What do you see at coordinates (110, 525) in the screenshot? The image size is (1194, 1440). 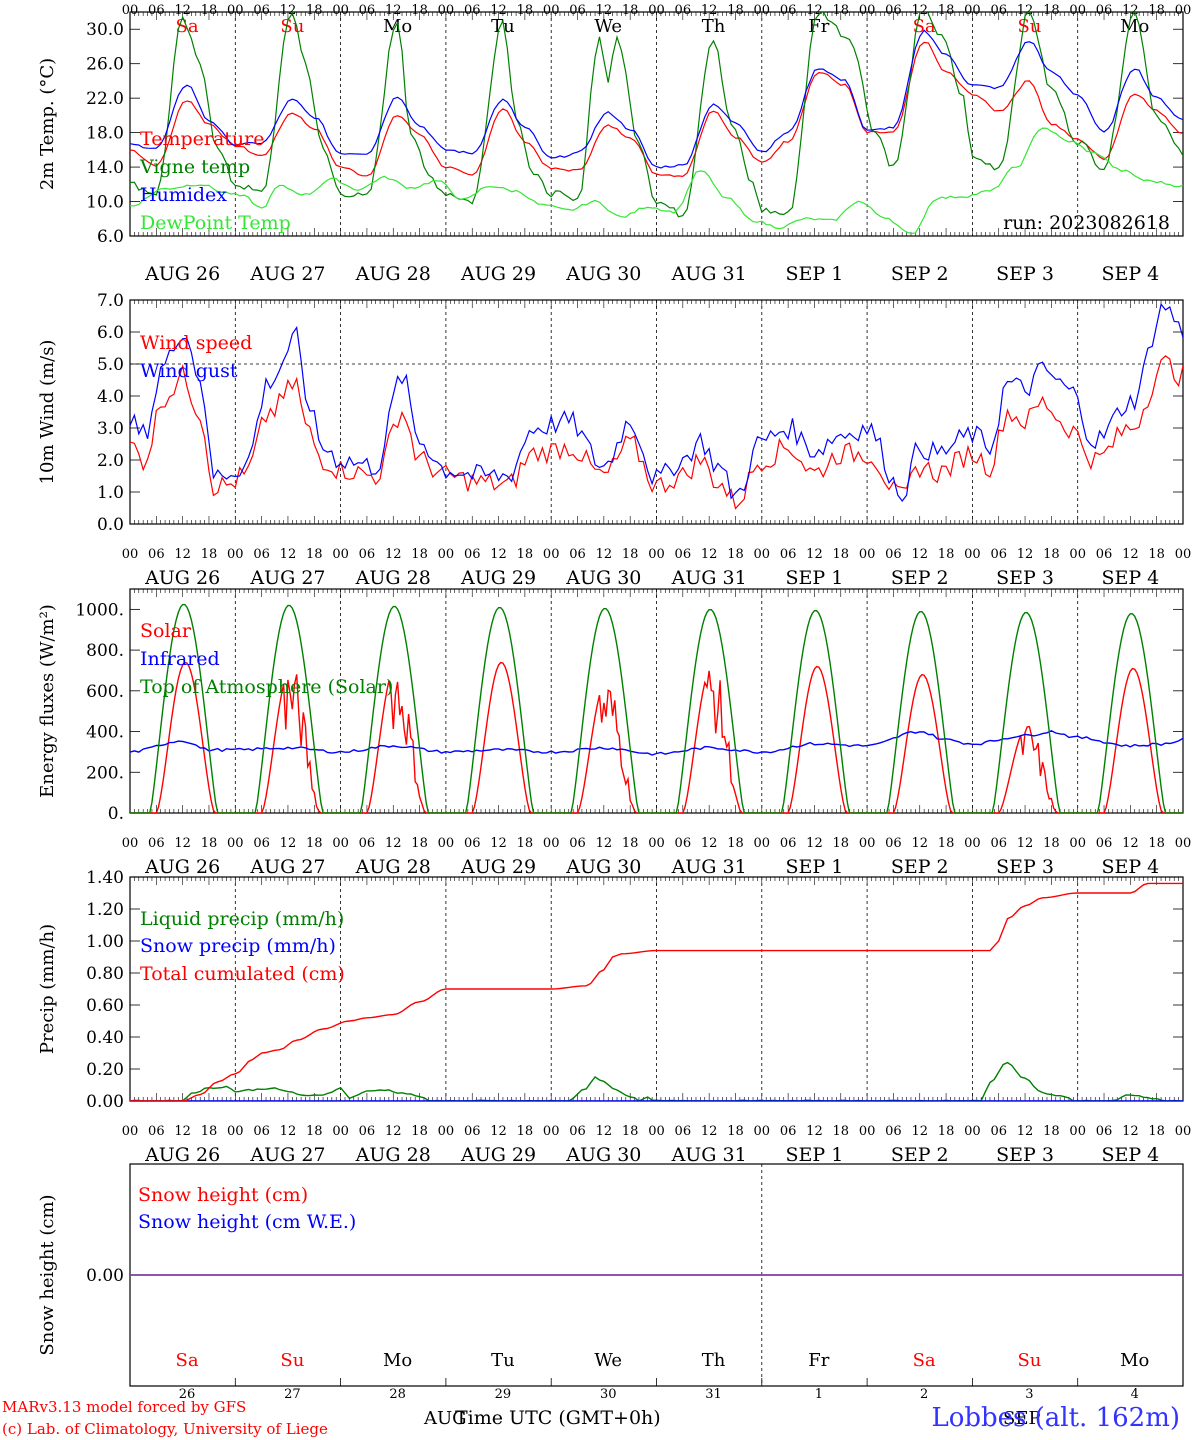 I see `y-tick-label: 0.0` at bounding box center [110, 525].